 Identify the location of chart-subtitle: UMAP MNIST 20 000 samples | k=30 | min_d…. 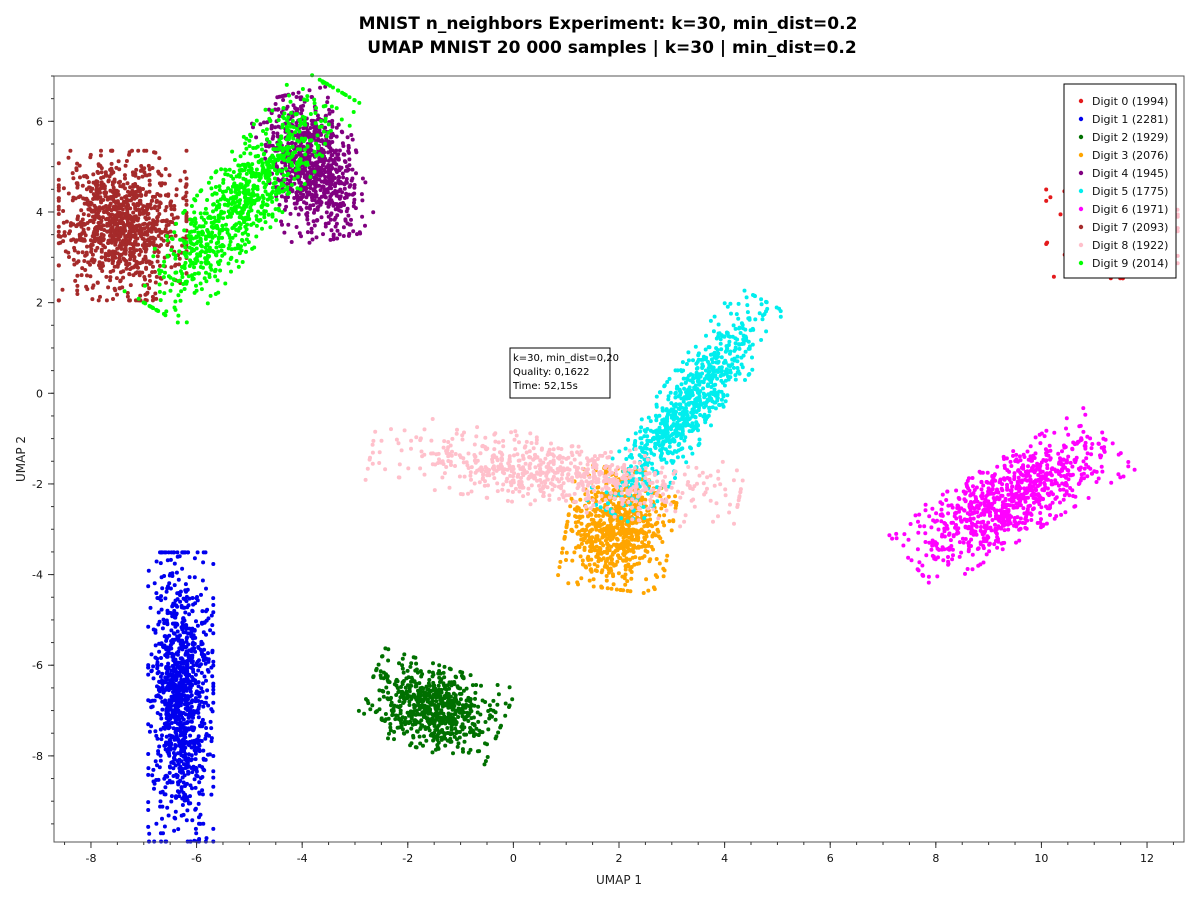
(611, 48).